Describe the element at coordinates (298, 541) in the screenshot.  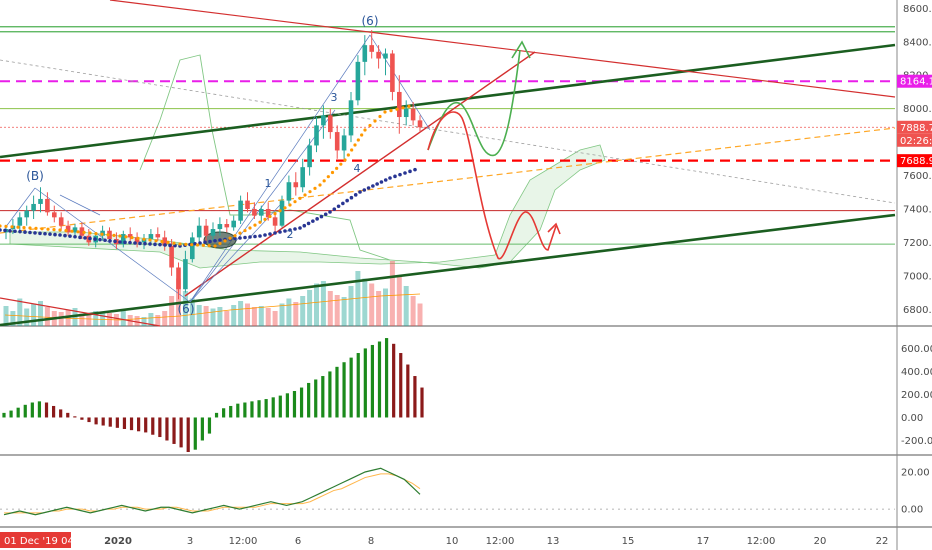
I see `time-tick-label: 6` at that location.